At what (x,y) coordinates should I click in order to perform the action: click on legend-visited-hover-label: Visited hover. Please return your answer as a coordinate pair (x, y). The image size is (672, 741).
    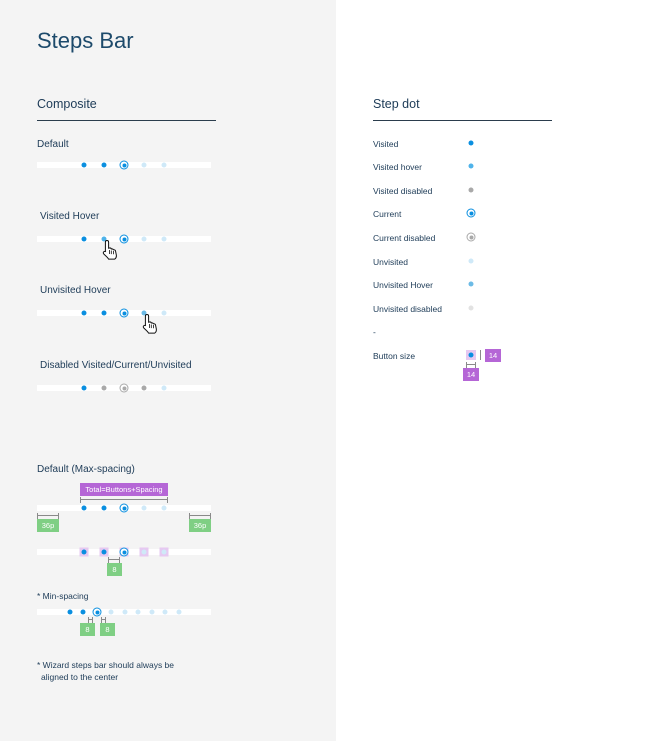
    Looking at the image, I should click on (397, 167).